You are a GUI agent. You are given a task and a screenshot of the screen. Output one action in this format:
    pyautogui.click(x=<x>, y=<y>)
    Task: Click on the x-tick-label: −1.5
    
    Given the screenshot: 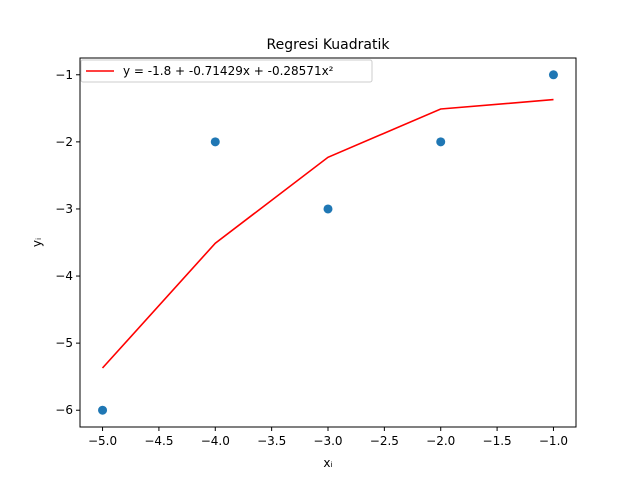 What is the action you would take?
    pyautogui.click(x=497, y=441)
    